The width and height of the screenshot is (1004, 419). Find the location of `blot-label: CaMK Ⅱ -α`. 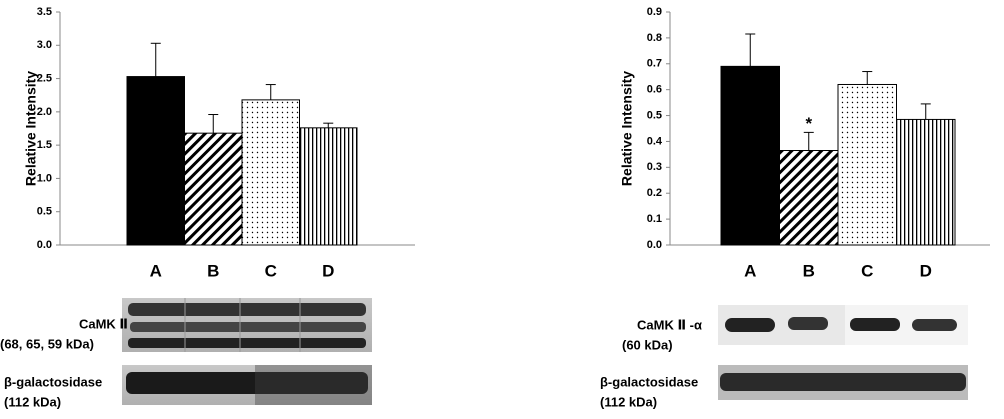

blot-label: CaMK Ⅱ -α is located at coordinates (669, 324).